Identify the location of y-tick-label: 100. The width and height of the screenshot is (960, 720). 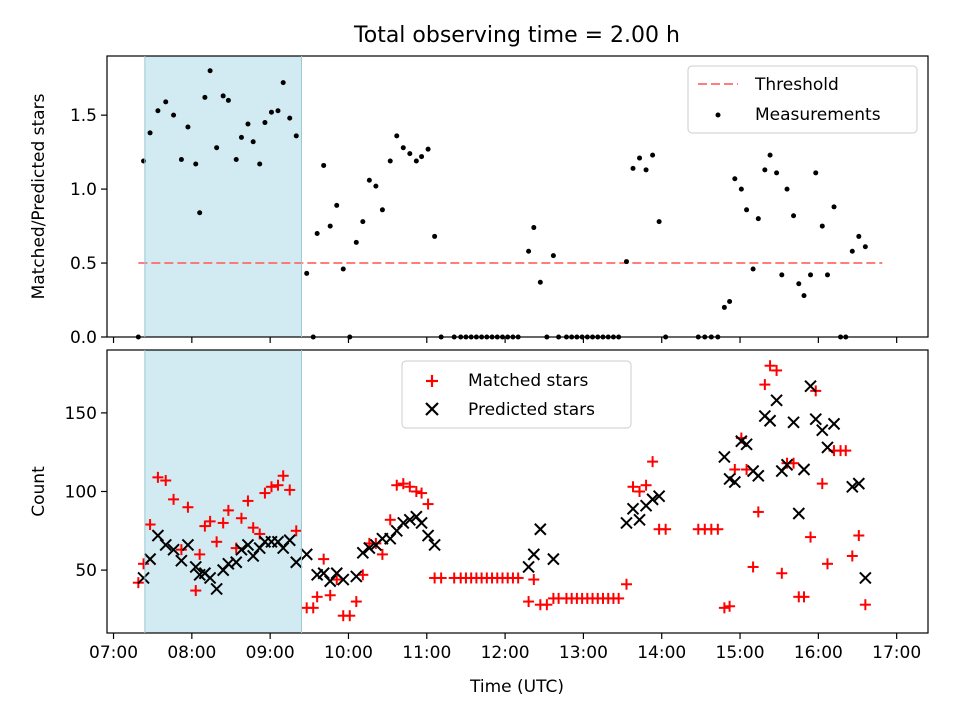
(81, 493).